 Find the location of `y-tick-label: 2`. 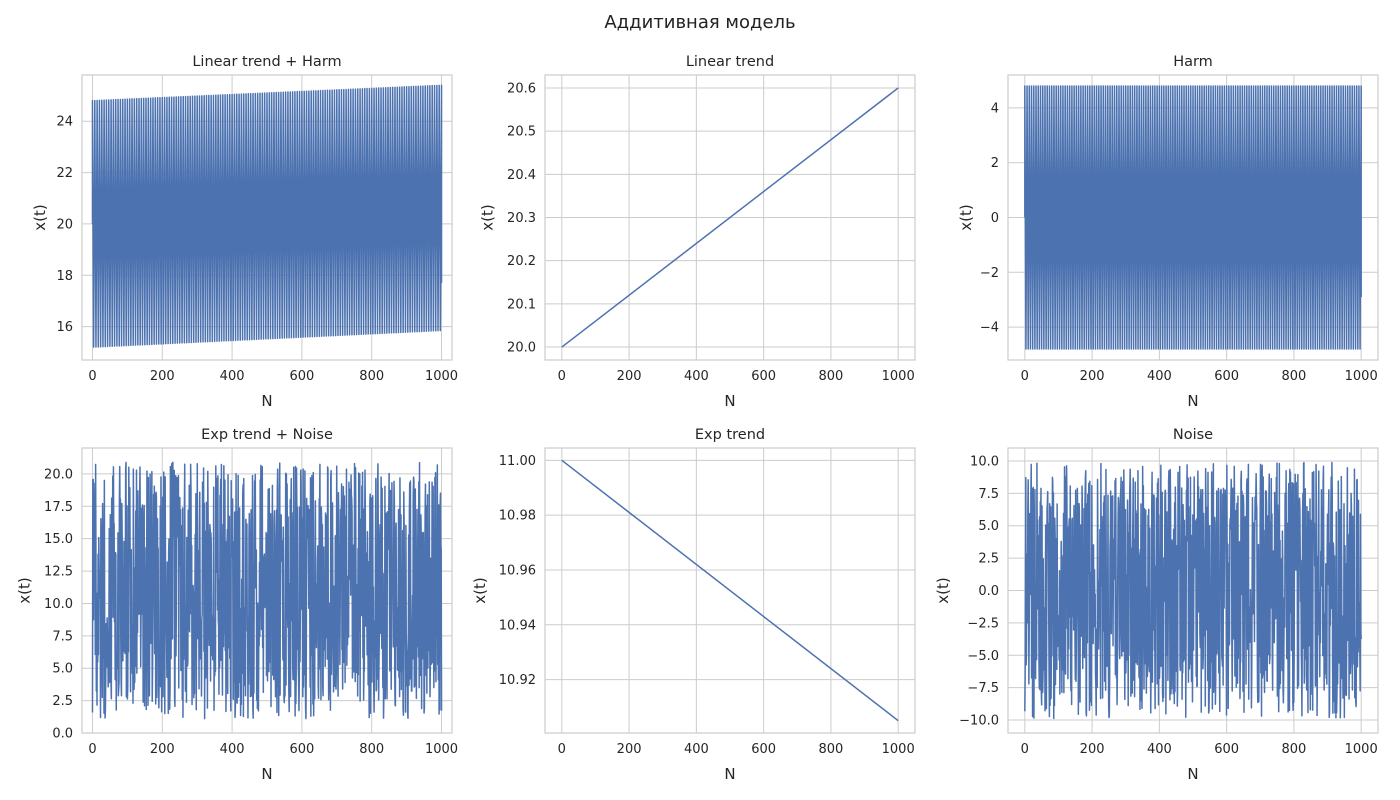

y-tick-label: 2 is located at coordinates (995, 163).